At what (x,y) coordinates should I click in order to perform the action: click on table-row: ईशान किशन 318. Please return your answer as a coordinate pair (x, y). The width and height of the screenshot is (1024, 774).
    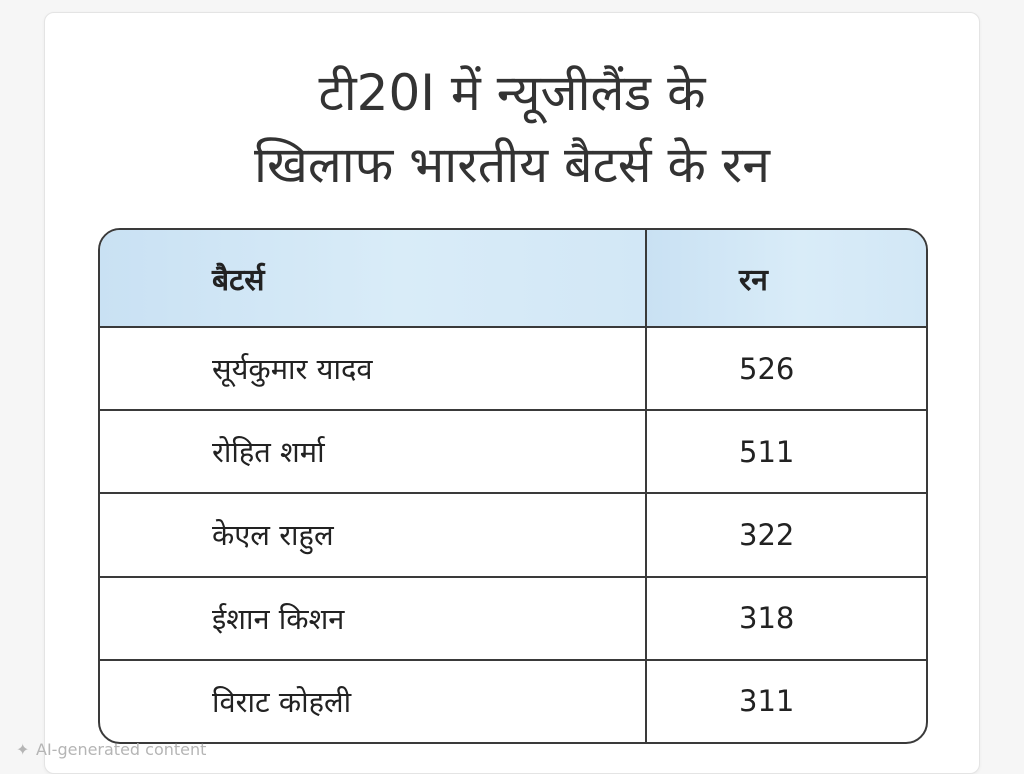
    Looking at the image, I should click on (513, 617).